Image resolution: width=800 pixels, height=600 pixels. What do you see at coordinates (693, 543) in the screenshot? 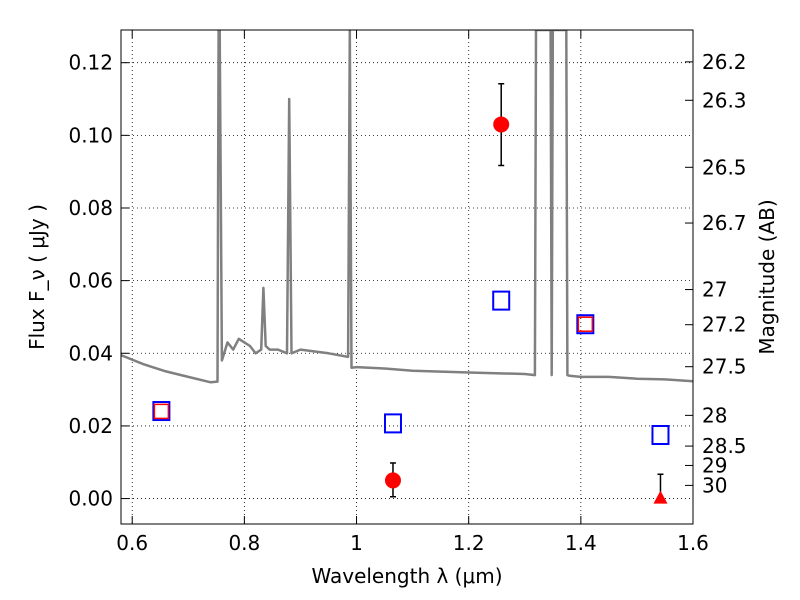
I see `x-tick-label: 1.6` at bounding box center [693, 543].